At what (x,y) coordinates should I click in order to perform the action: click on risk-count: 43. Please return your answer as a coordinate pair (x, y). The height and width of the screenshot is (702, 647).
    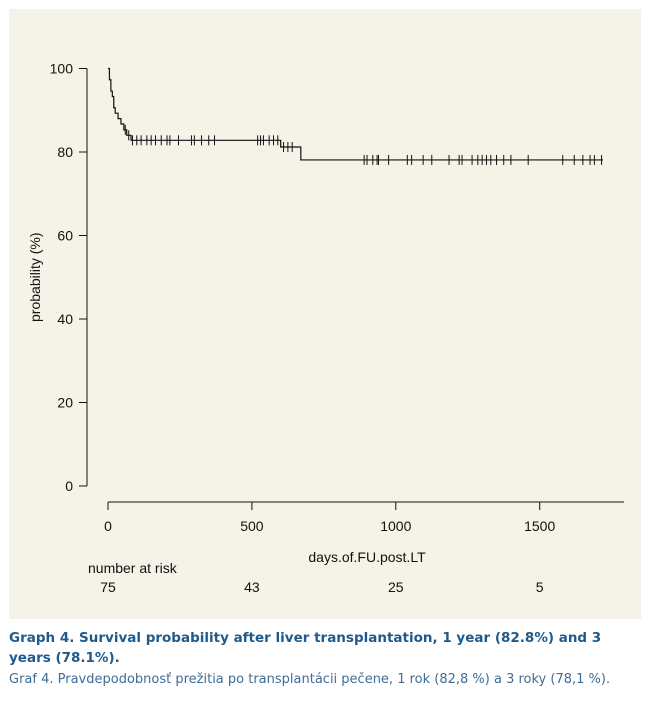
    Looking at the image, I should click on (252, 587).